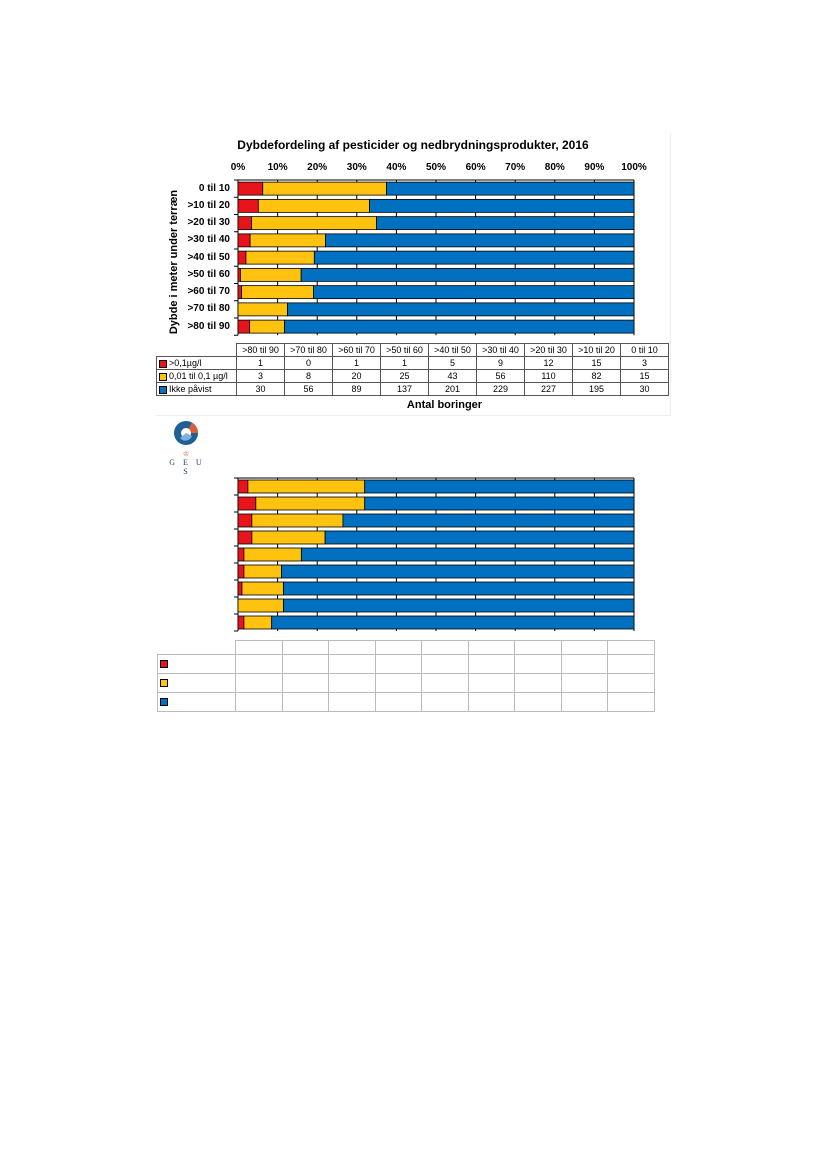 The height and width of the screenshot is (1169, 827). What do you see at coordinates (190, 389) in the screenshot?
I see `legend-label: Ikke påvist` at bounding box center [190, 389].